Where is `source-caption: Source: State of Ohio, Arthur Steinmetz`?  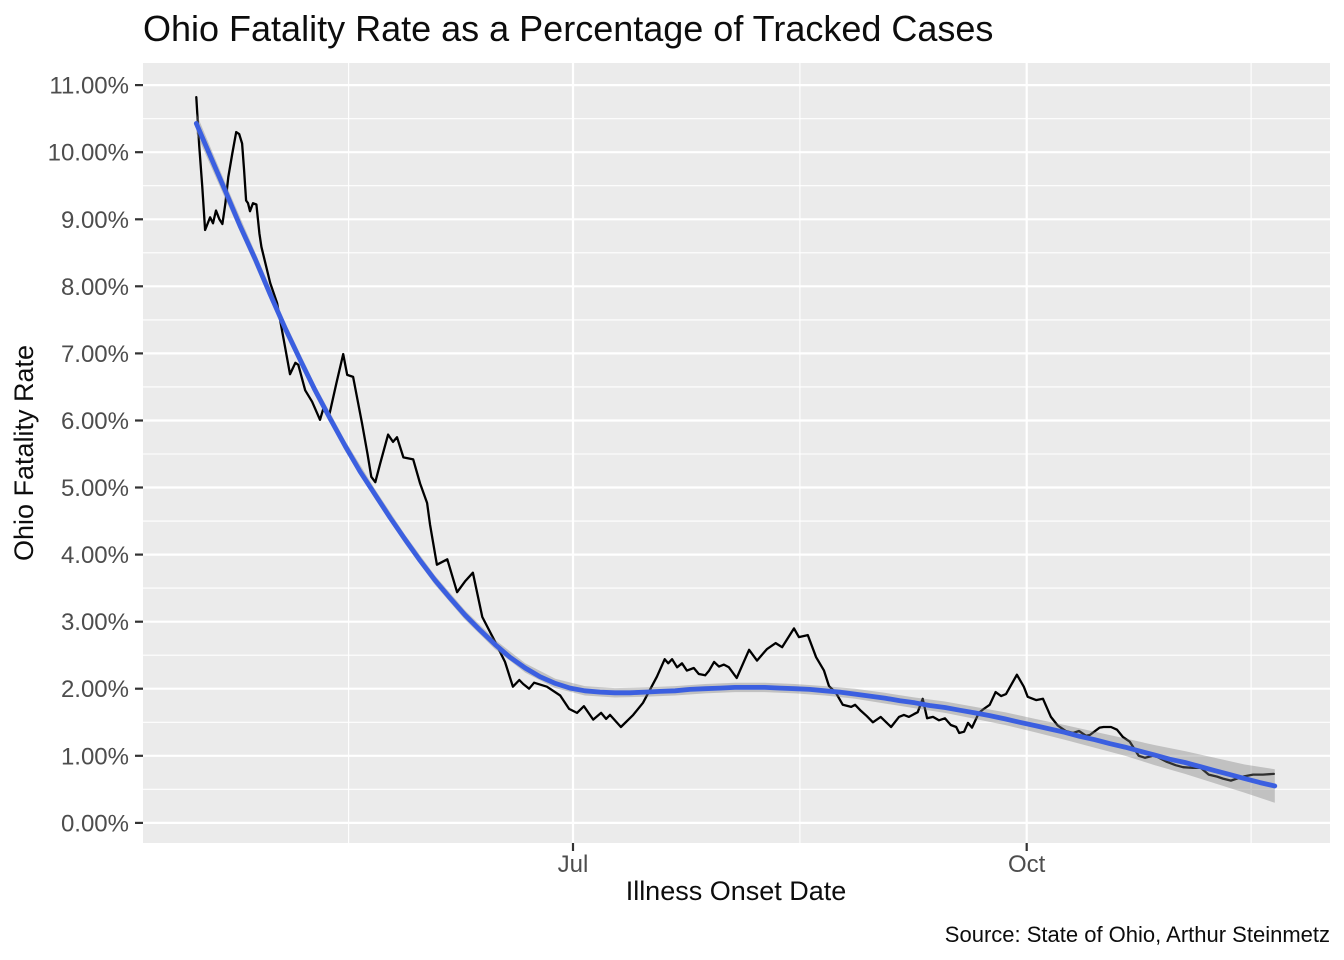 source-caption: Source: State of Ohio, Arthur Steinmetz is located at coordinates (1137, 934).